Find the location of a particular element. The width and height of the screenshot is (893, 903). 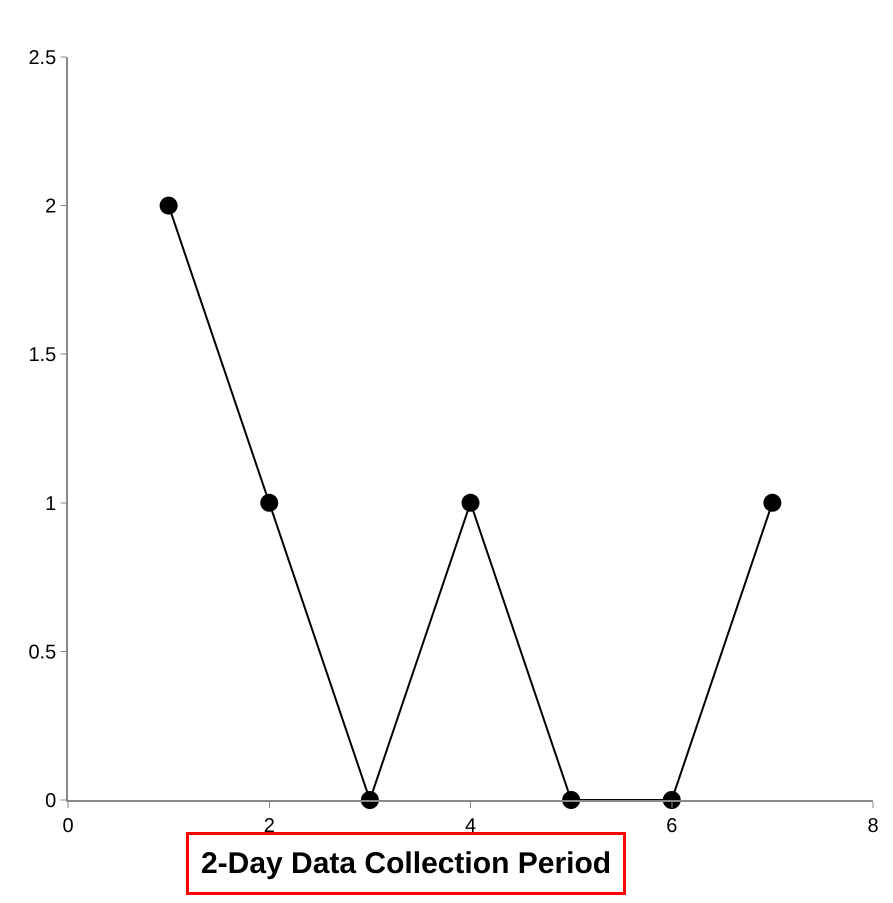

y-tick-label: 2.5 is located at coordinates (42, 58).